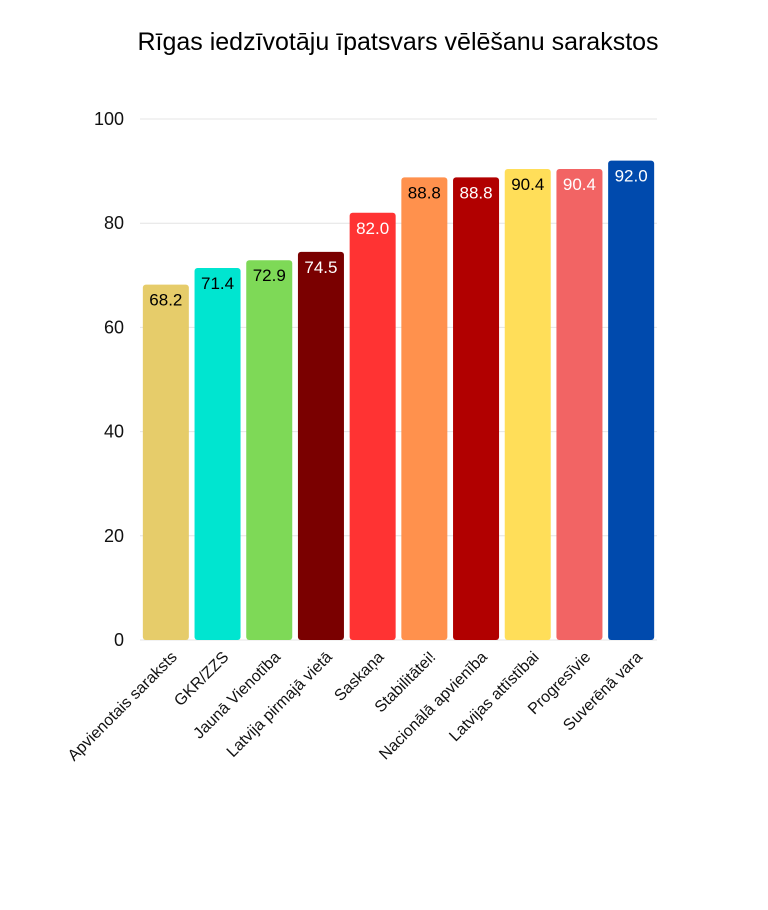 This screenshot has height=910, width=768. I want to click on y-tick-label: 80, so click(114, 223).